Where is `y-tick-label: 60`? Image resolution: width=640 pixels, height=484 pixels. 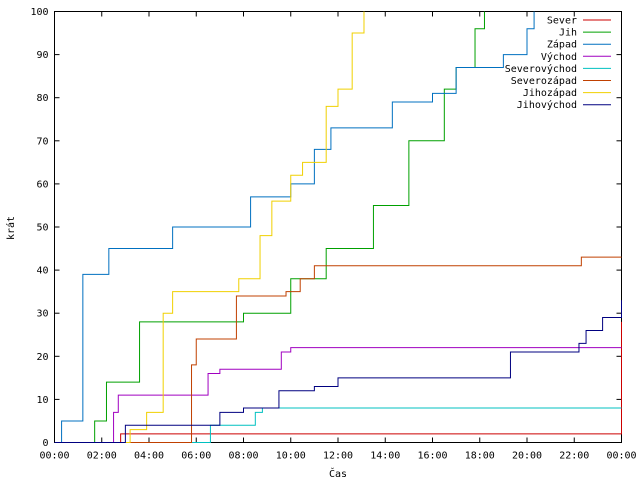 y-tick-label: 60 is located at coordinates (42, 184).